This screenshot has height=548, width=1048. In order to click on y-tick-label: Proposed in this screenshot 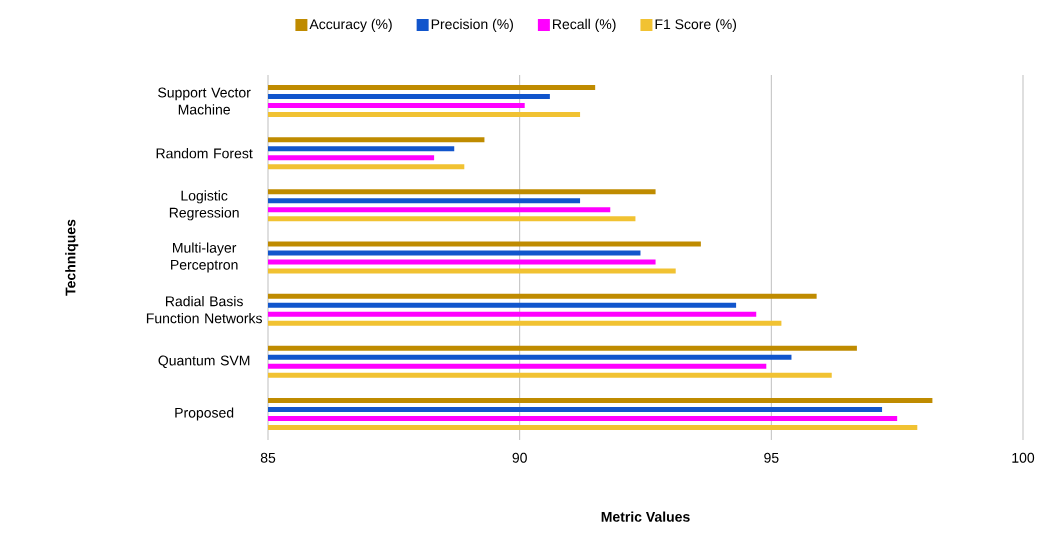, I will do `click(204, 414)`.